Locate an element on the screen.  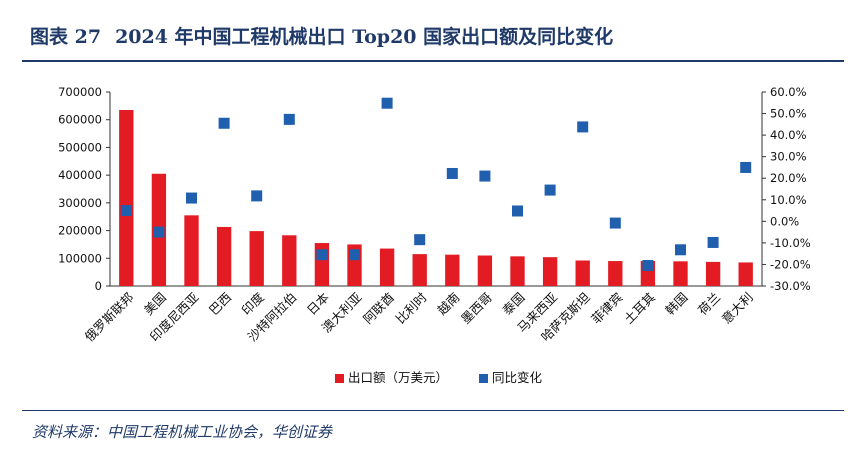
category-label: 墨西哥 is located at coordinates (476, 308).